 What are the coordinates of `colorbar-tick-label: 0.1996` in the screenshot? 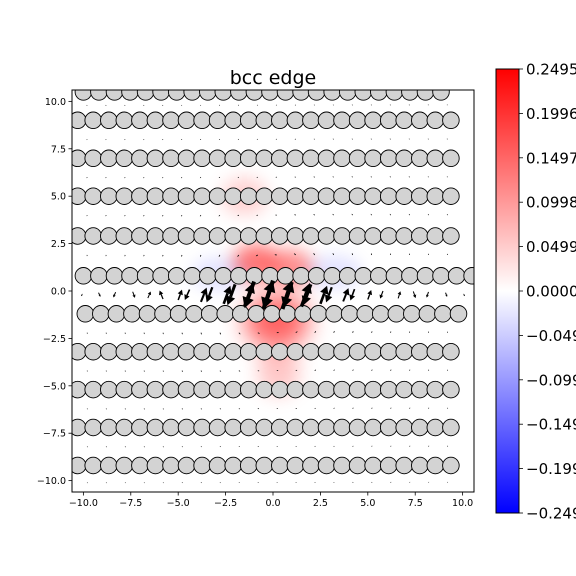 It's located at (551, 114).